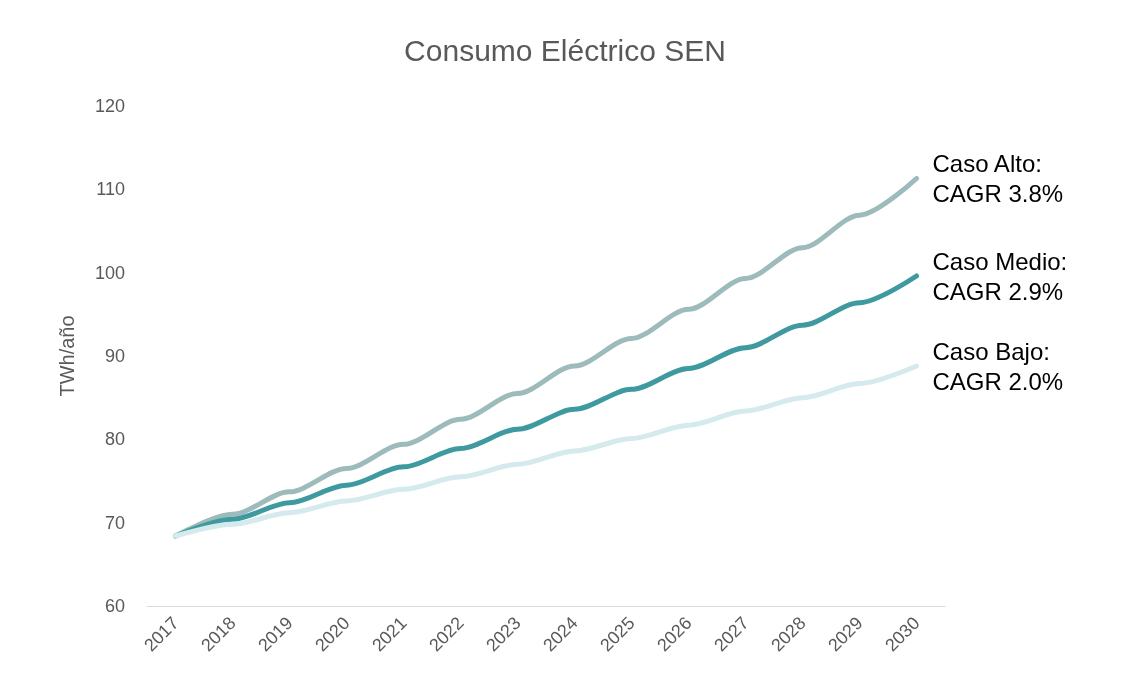 The image size is (1130, 691). I want to click on y-tick-label: 100, so click(109, 272).